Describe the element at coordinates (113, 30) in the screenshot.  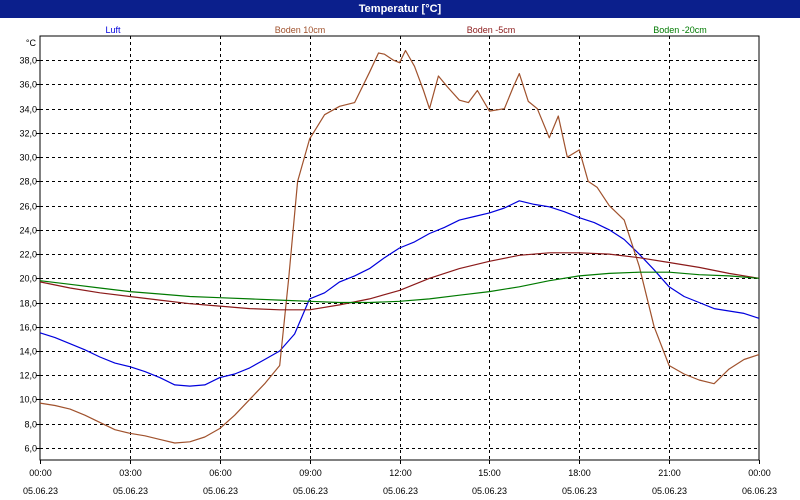
I see `legend-entry: Luft` at that location.